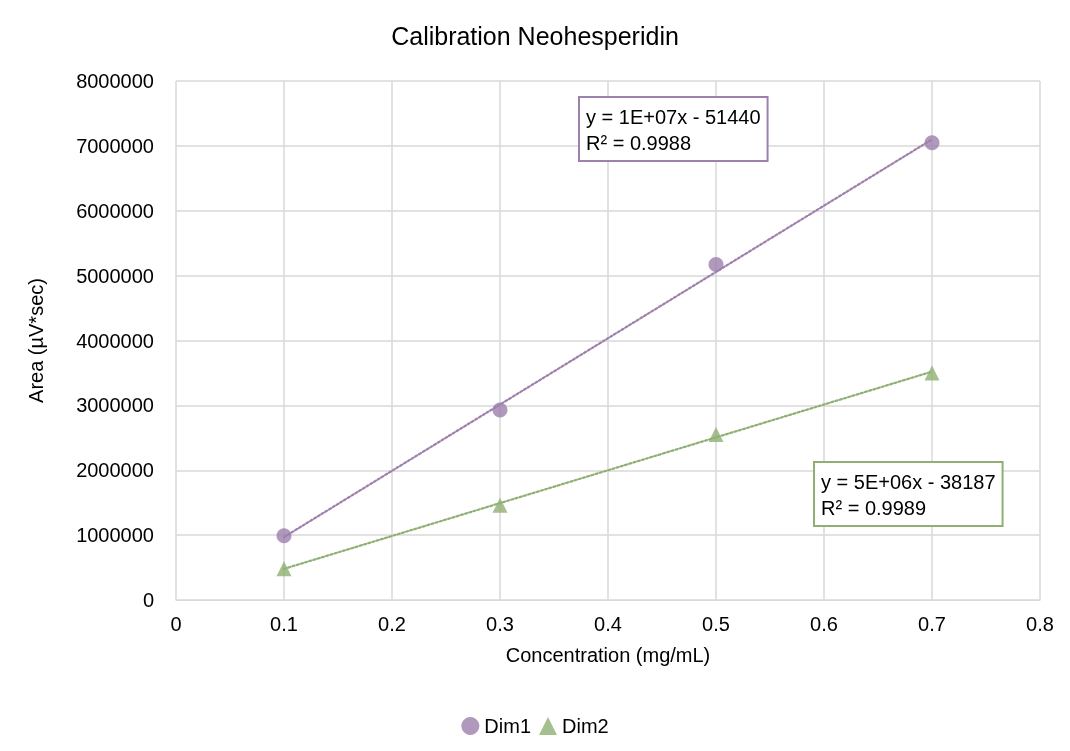  I want to click on x-tick-label: 0.6, so click(824, 624).